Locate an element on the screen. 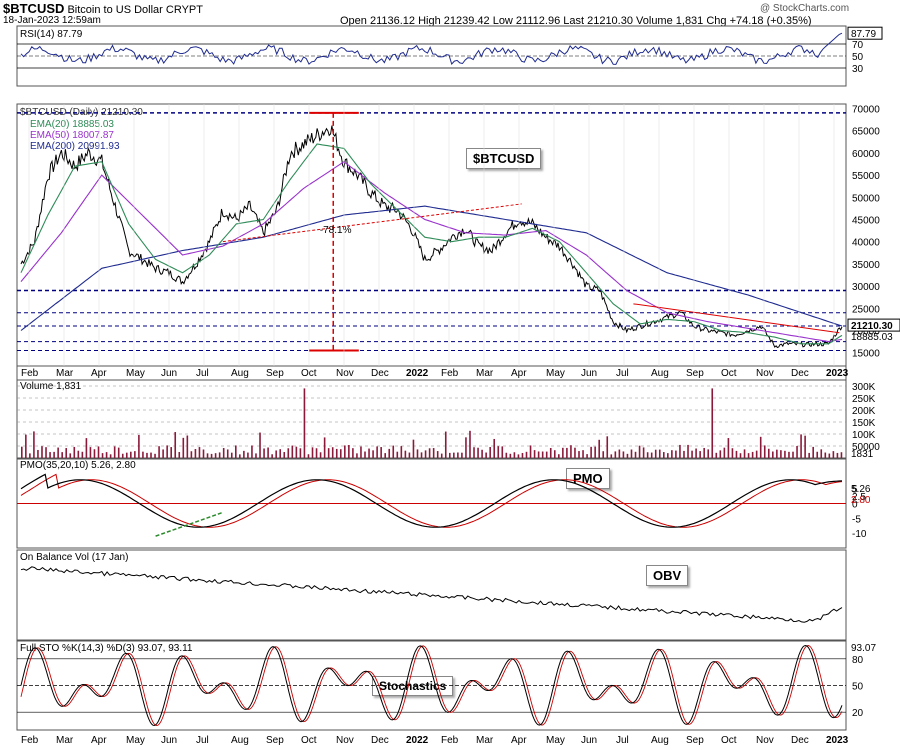  date-tick-label: Feb is located at coordinates (450, 373).